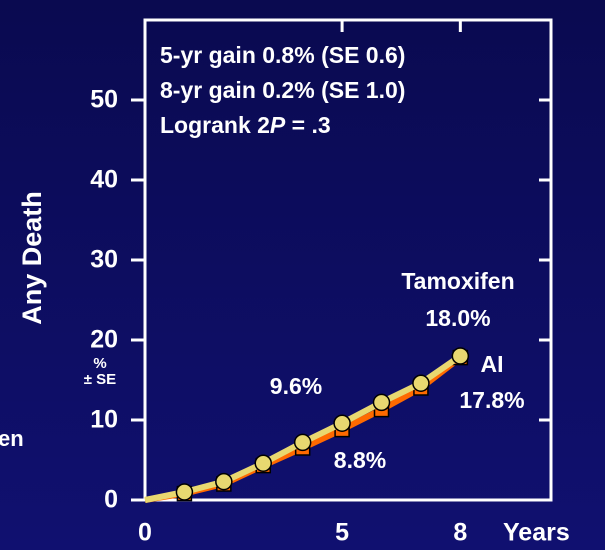  What do you see at coordinates (457, 318) in the screenshot?
I see `value-label: 18.0%` at bounding box center [457, 318].